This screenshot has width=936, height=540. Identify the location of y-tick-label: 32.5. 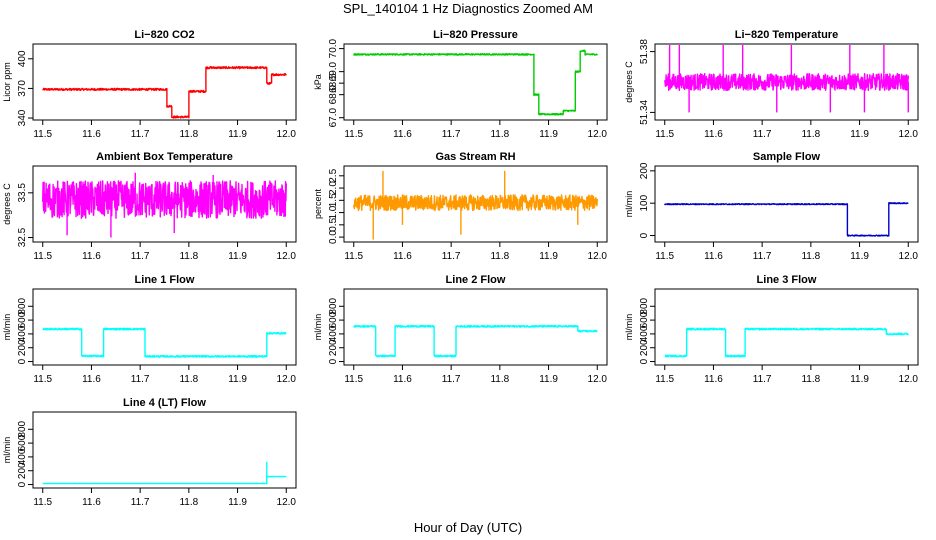
(22, 237).